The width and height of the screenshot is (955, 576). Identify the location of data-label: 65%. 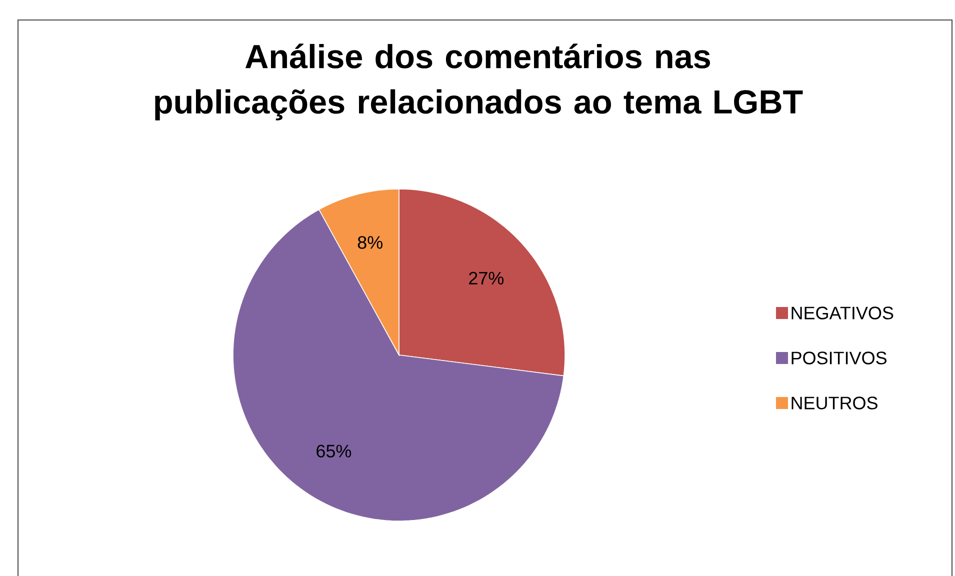
(334, 451).